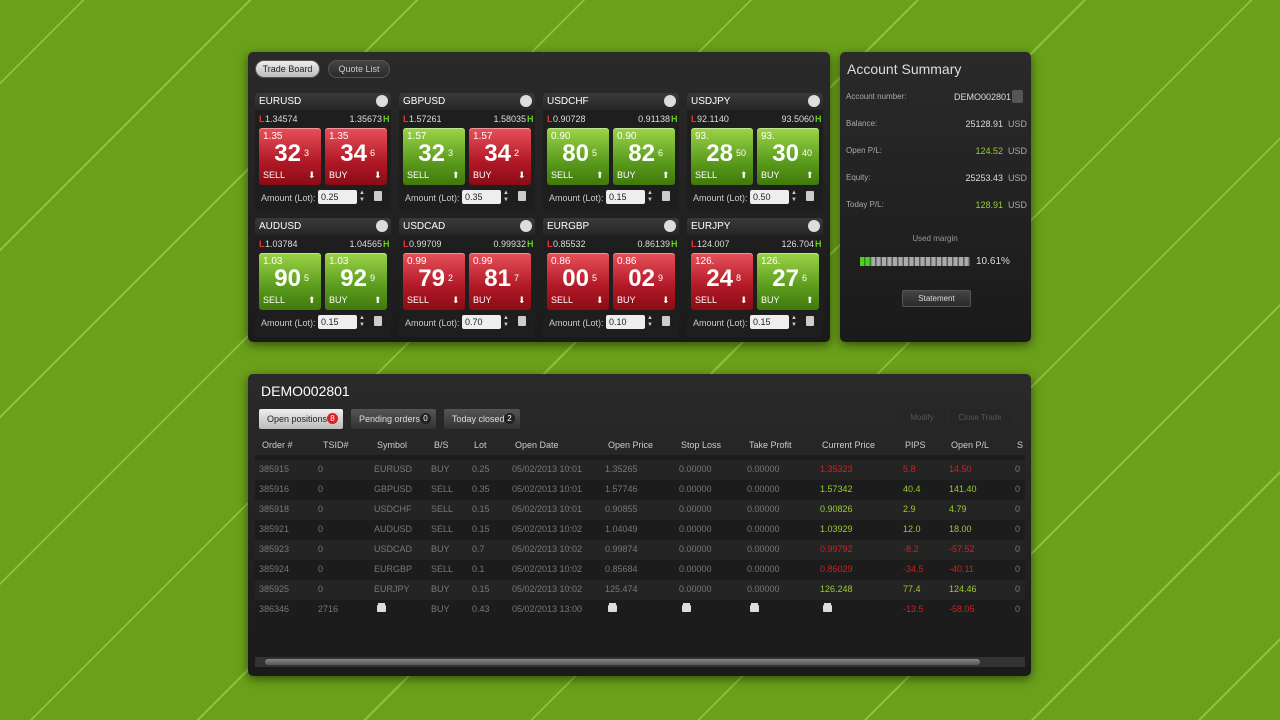  What do you see at coordinates (980, 417) in the screenshot?
I see `action-button: Close Trade` at bounding box center [980, 417].